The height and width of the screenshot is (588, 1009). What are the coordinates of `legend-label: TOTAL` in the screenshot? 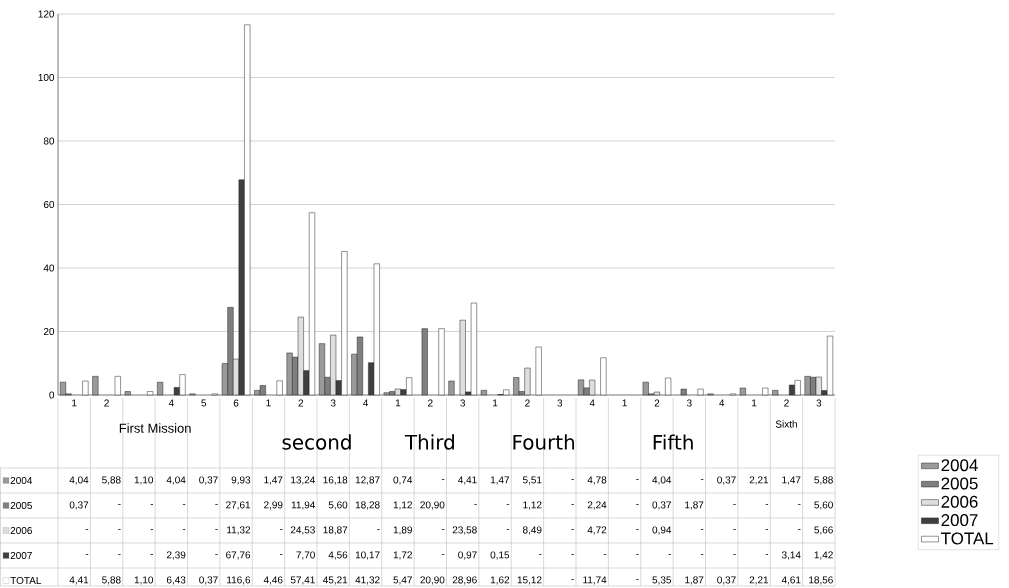 It's located at (967, 538).